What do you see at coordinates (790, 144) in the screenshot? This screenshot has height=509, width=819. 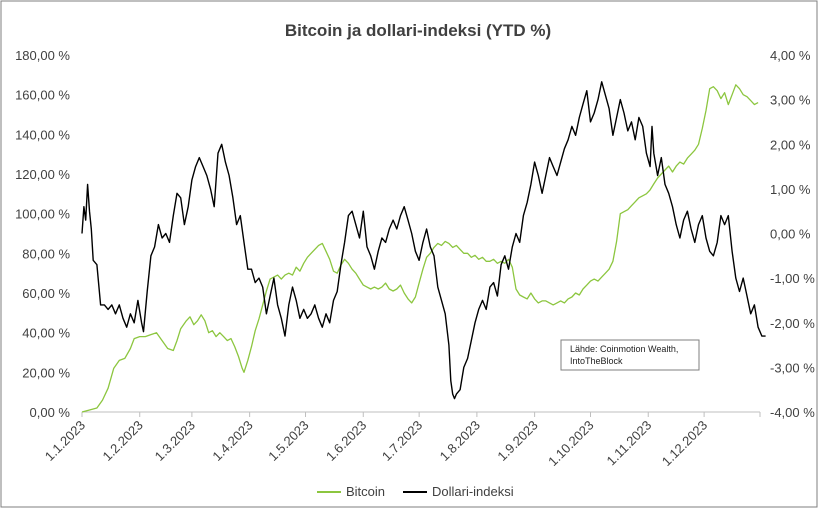 I see `y-right-tick-label: 2,00 %` at bounding box center [790, 144].